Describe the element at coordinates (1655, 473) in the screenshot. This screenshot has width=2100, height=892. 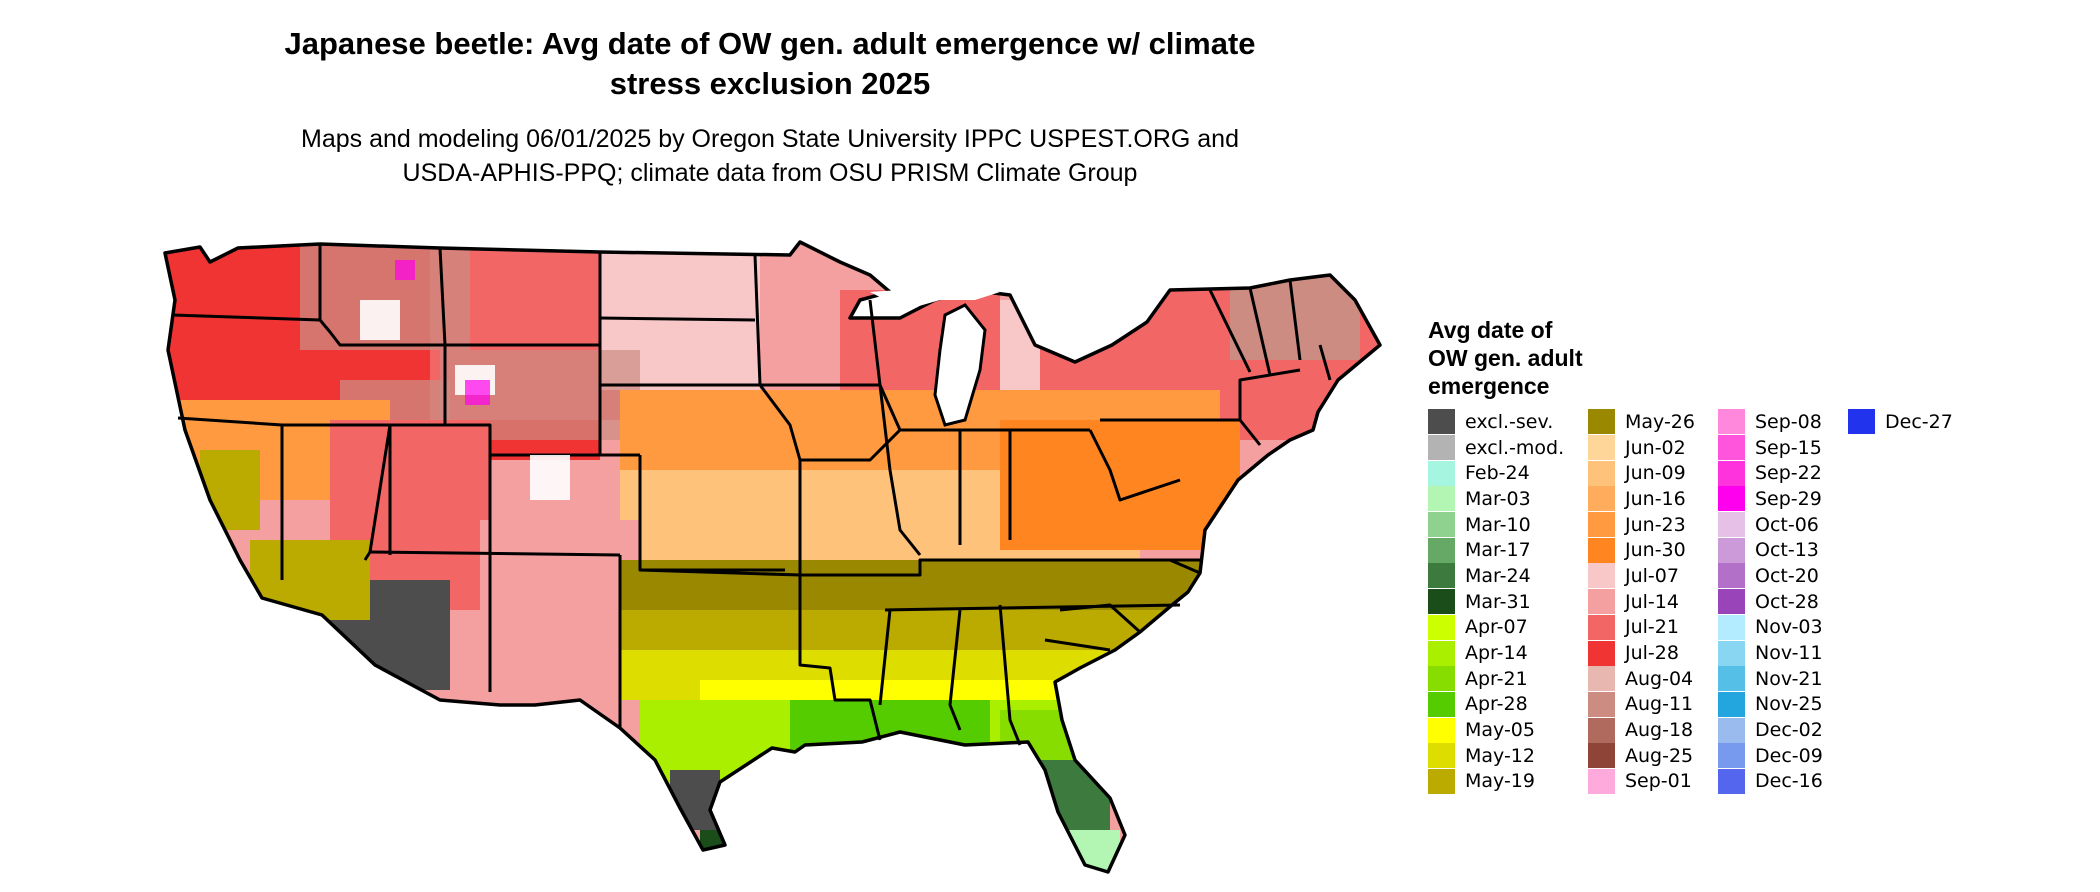
I see `legend-label: Jun-09` at that location.